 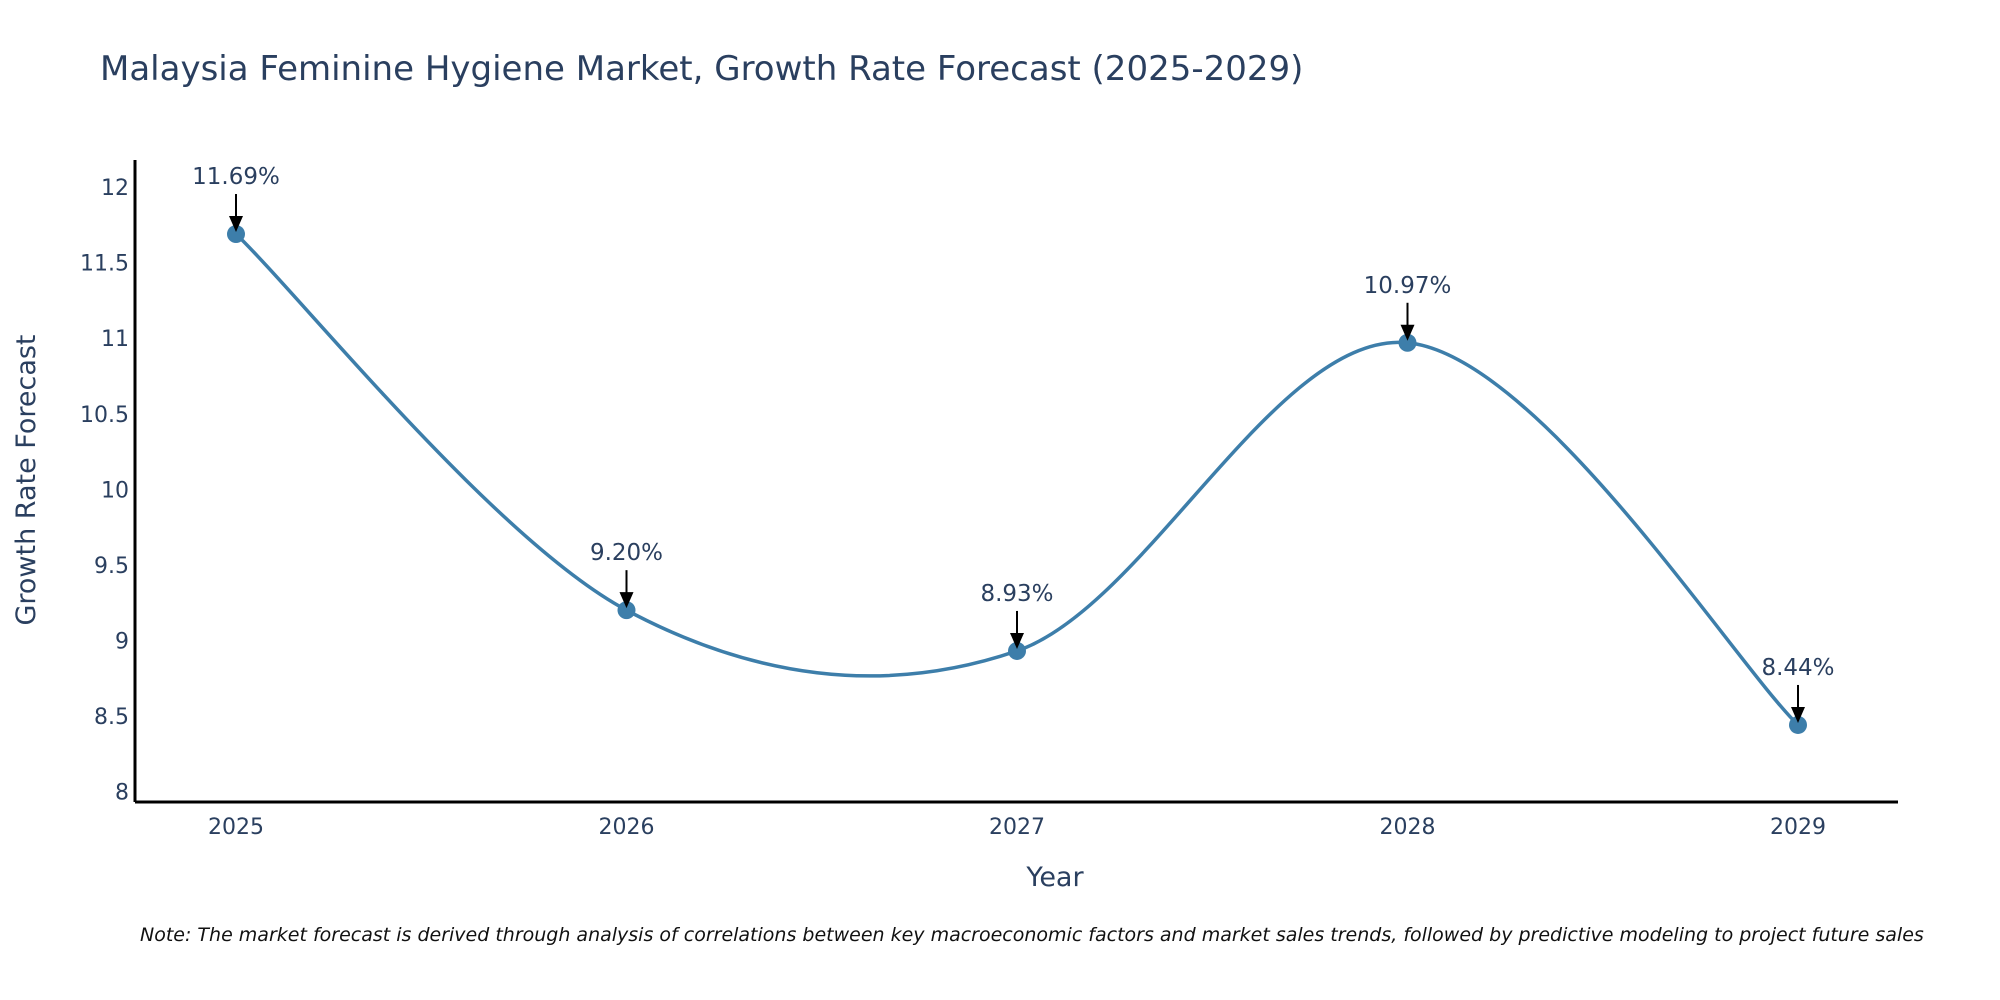 I want to click on y-tick-label: 8.5, so click(x=111, y=717).